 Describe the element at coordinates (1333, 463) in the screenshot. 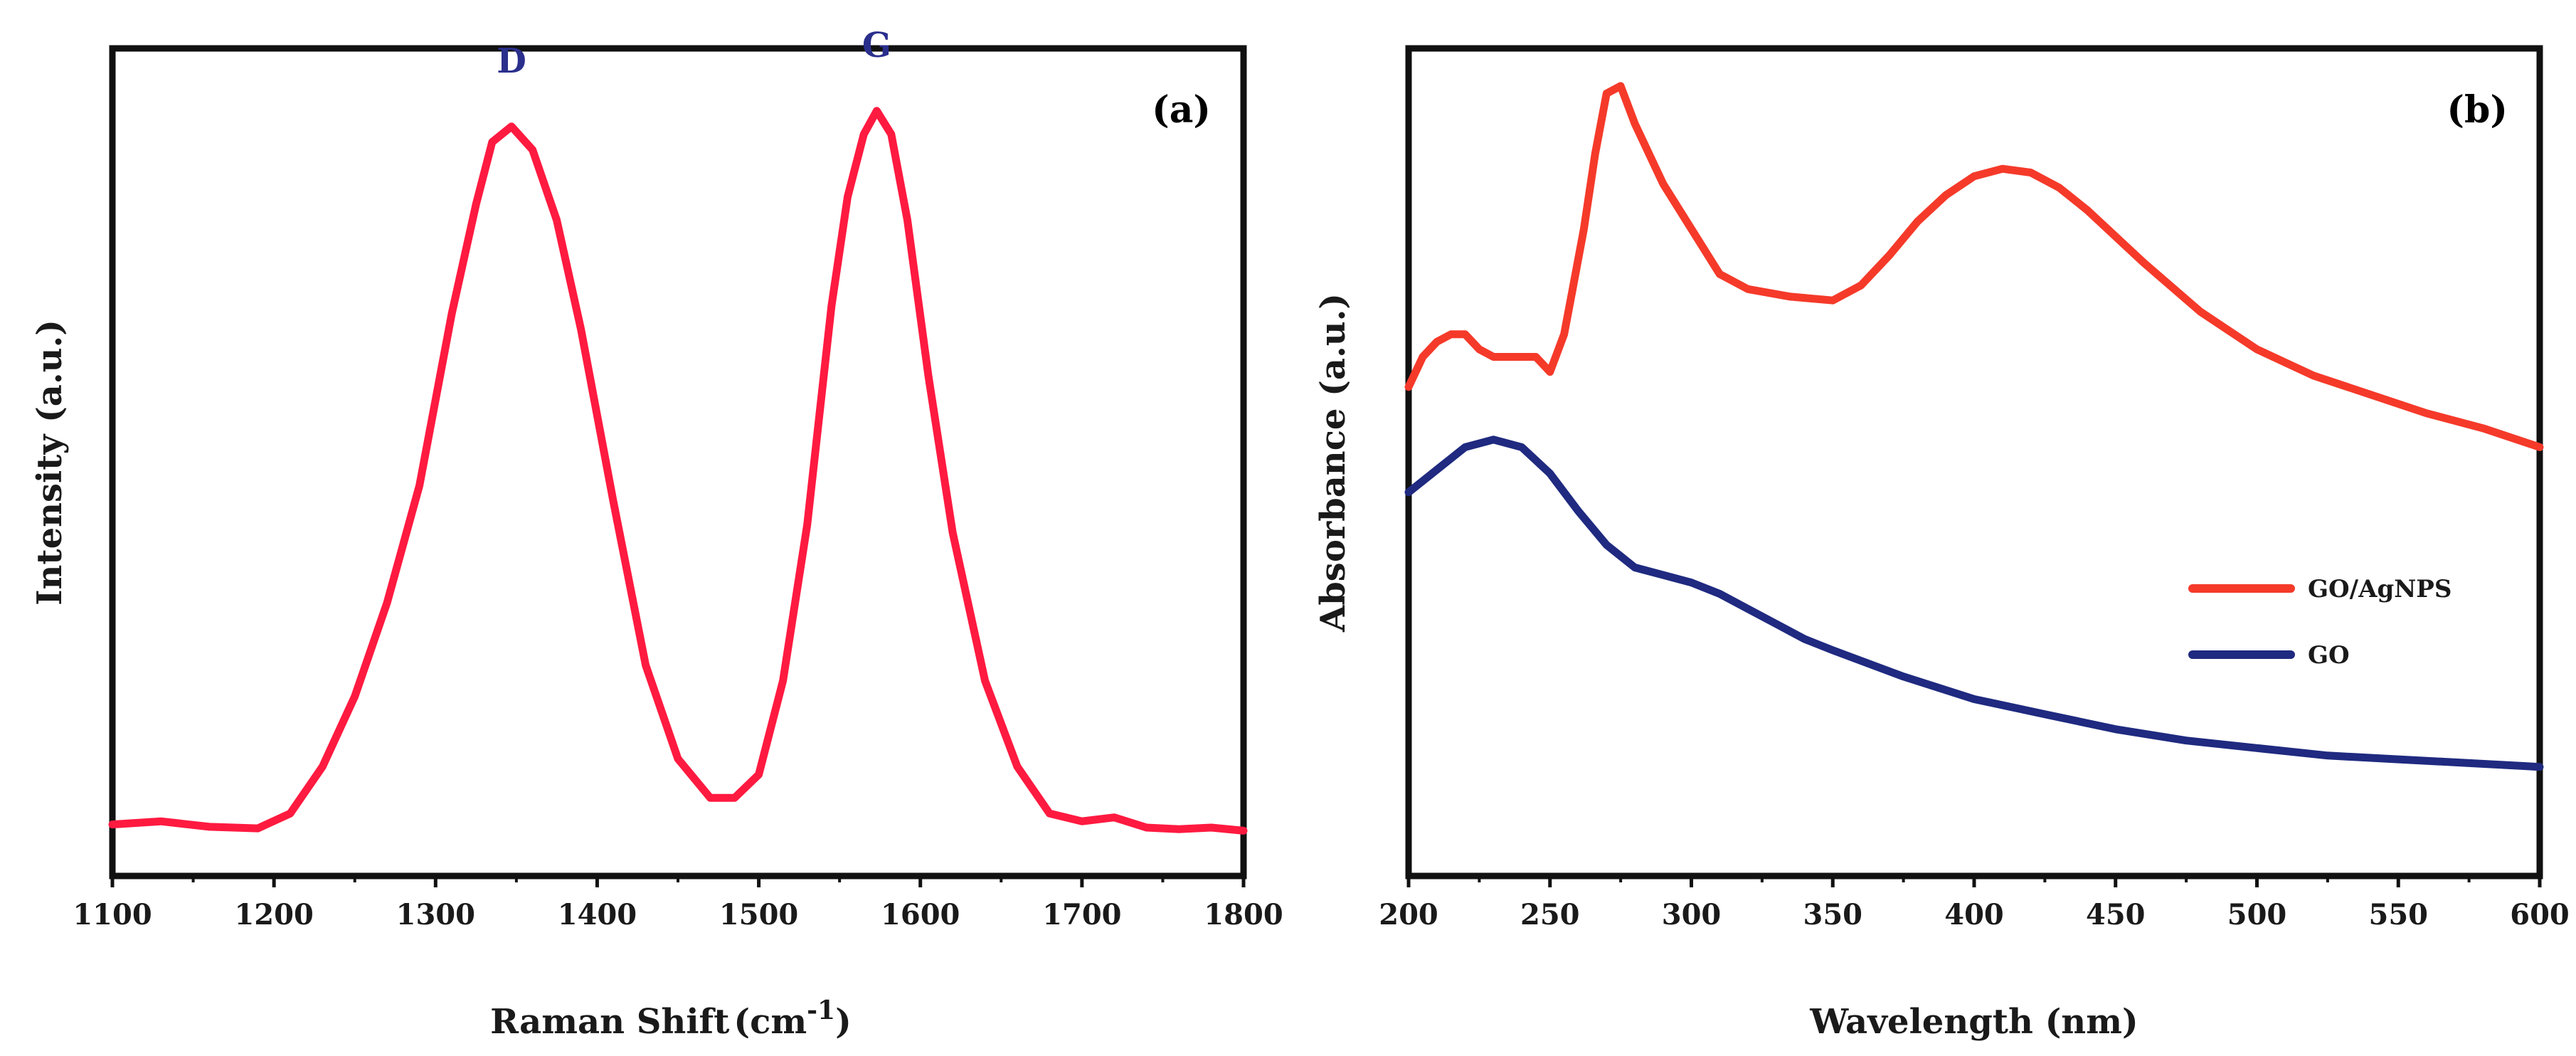

I see `uvvis-y-axis-title: Absorbance (a.u.)` at that location.